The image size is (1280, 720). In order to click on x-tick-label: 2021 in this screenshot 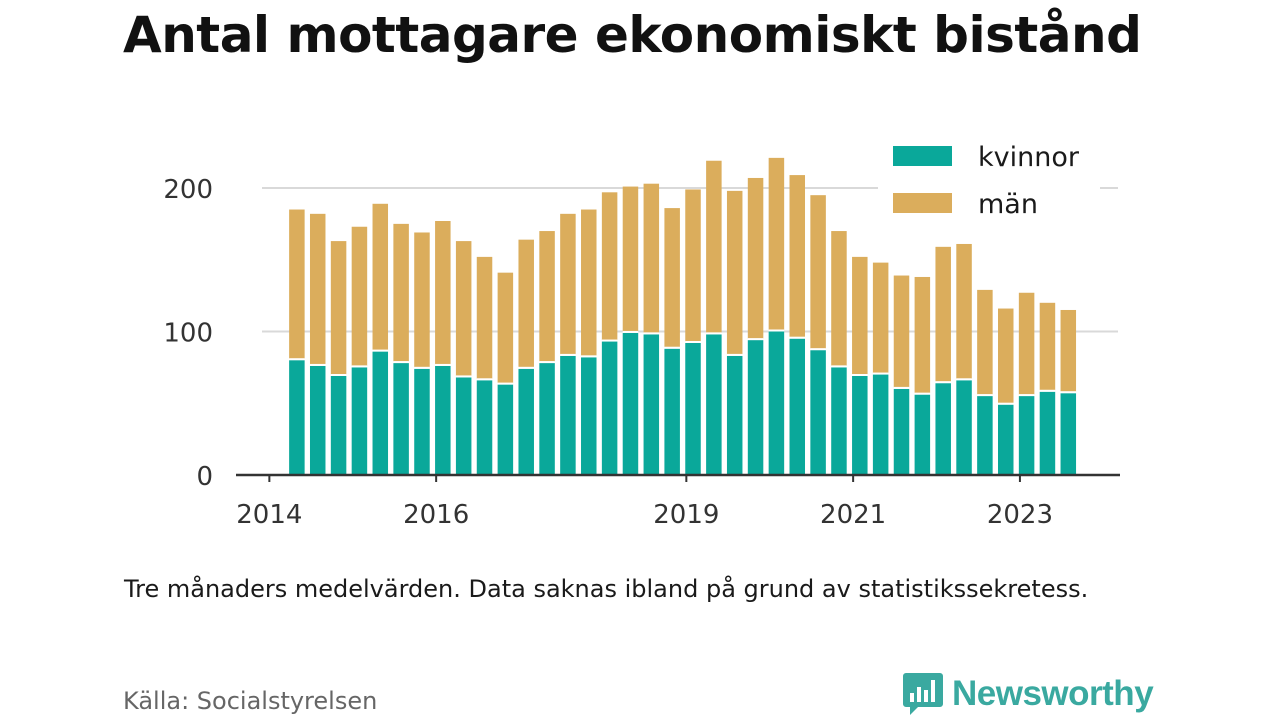, I will do `click(853, 515)`.